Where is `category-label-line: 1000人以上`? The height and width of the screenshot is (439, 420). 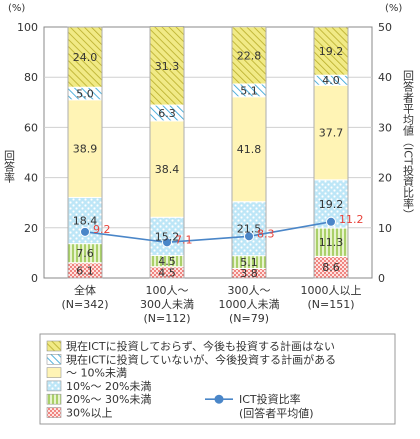
category-label-line: 1000人以上 is located at coordinates (331, 290).